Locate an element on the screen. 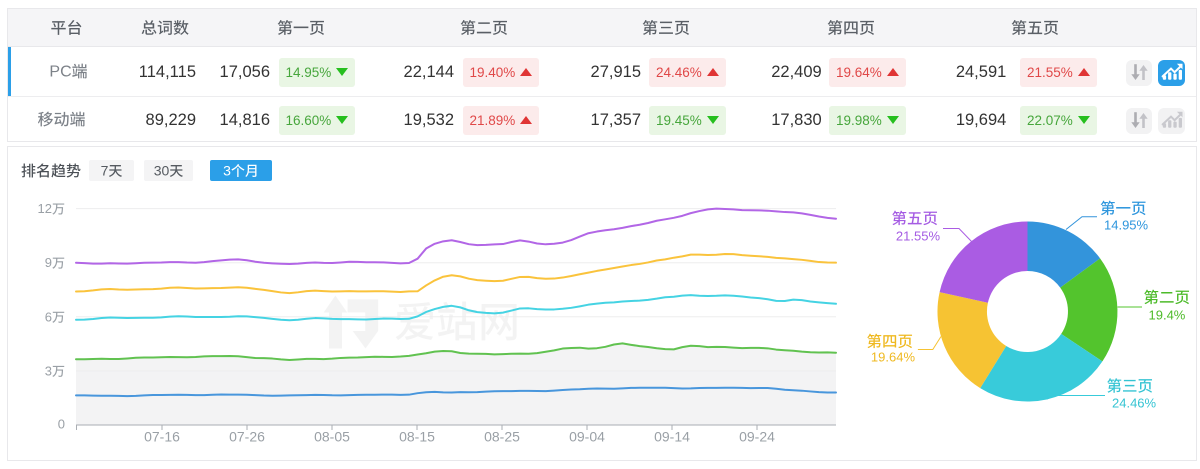  svg-text: 07-26 is located at coordinates (247, 437).